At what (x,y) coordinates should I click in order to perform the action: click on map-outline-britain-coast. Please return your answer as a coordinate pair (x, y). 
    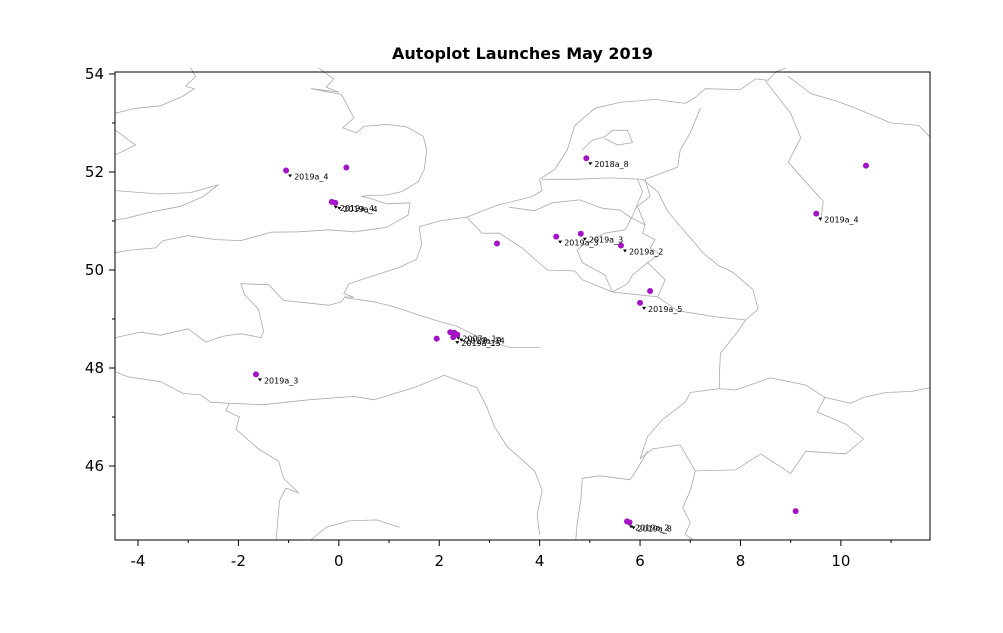
    Looking at the image, I should click on (271, 160).